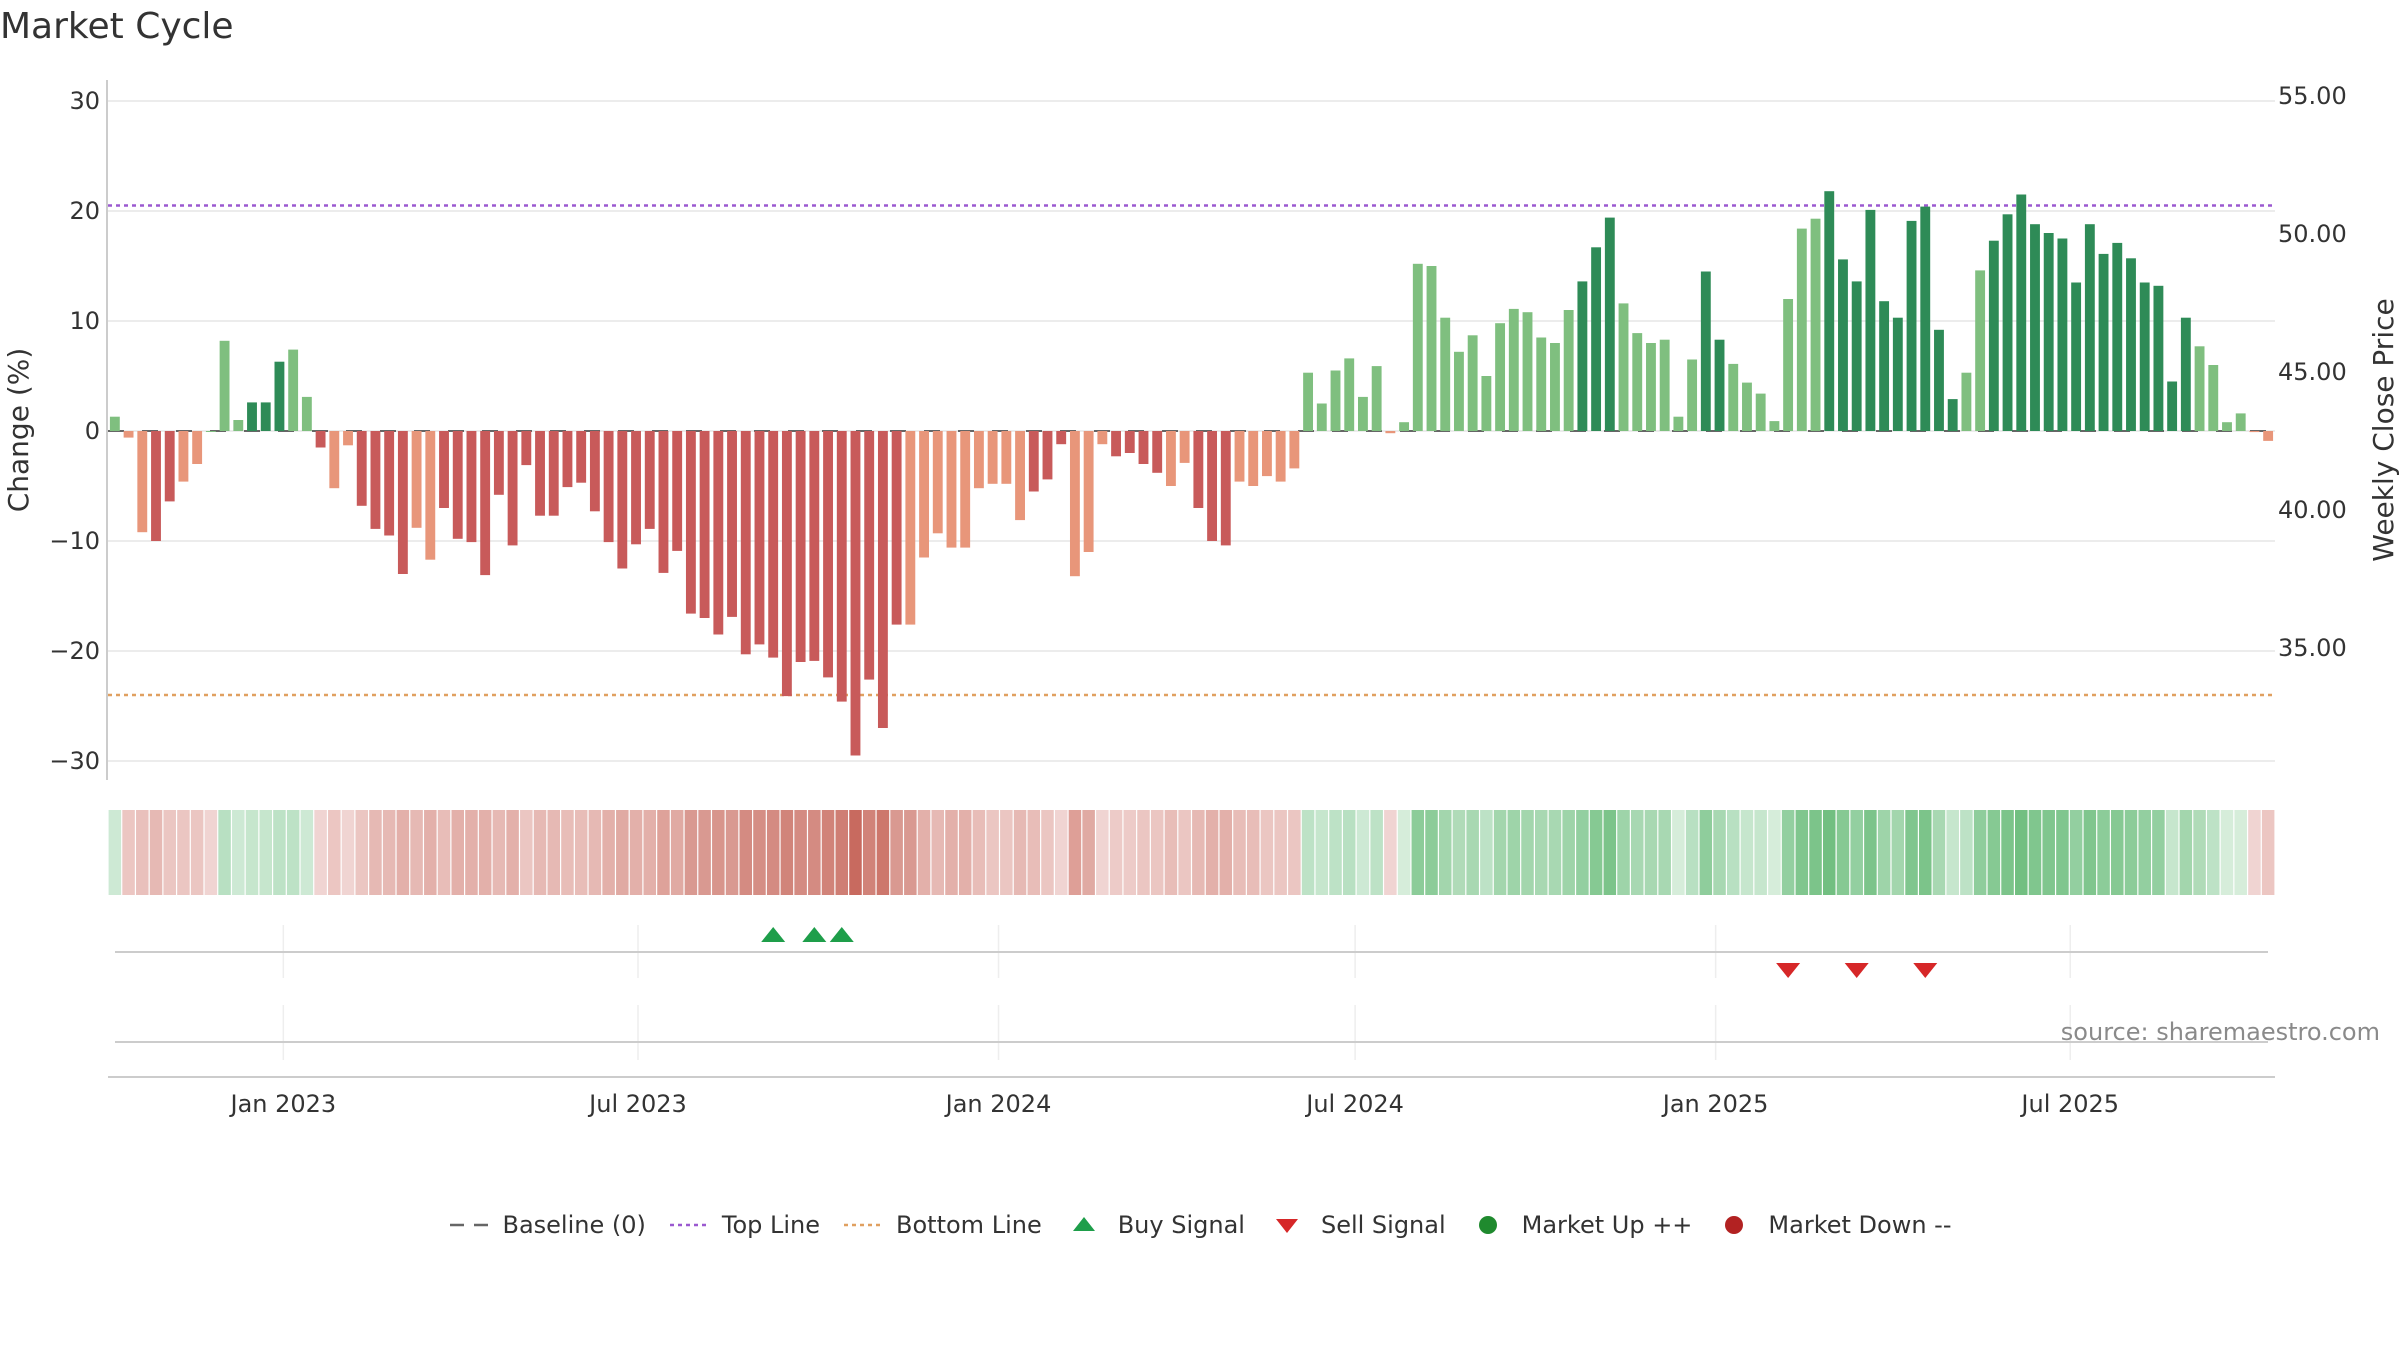  Describe the element at coordinates (74, 431) in the screenshot. I see `left-axis-ticks: 30 20 10 0 −10 −20 −30` at that location.